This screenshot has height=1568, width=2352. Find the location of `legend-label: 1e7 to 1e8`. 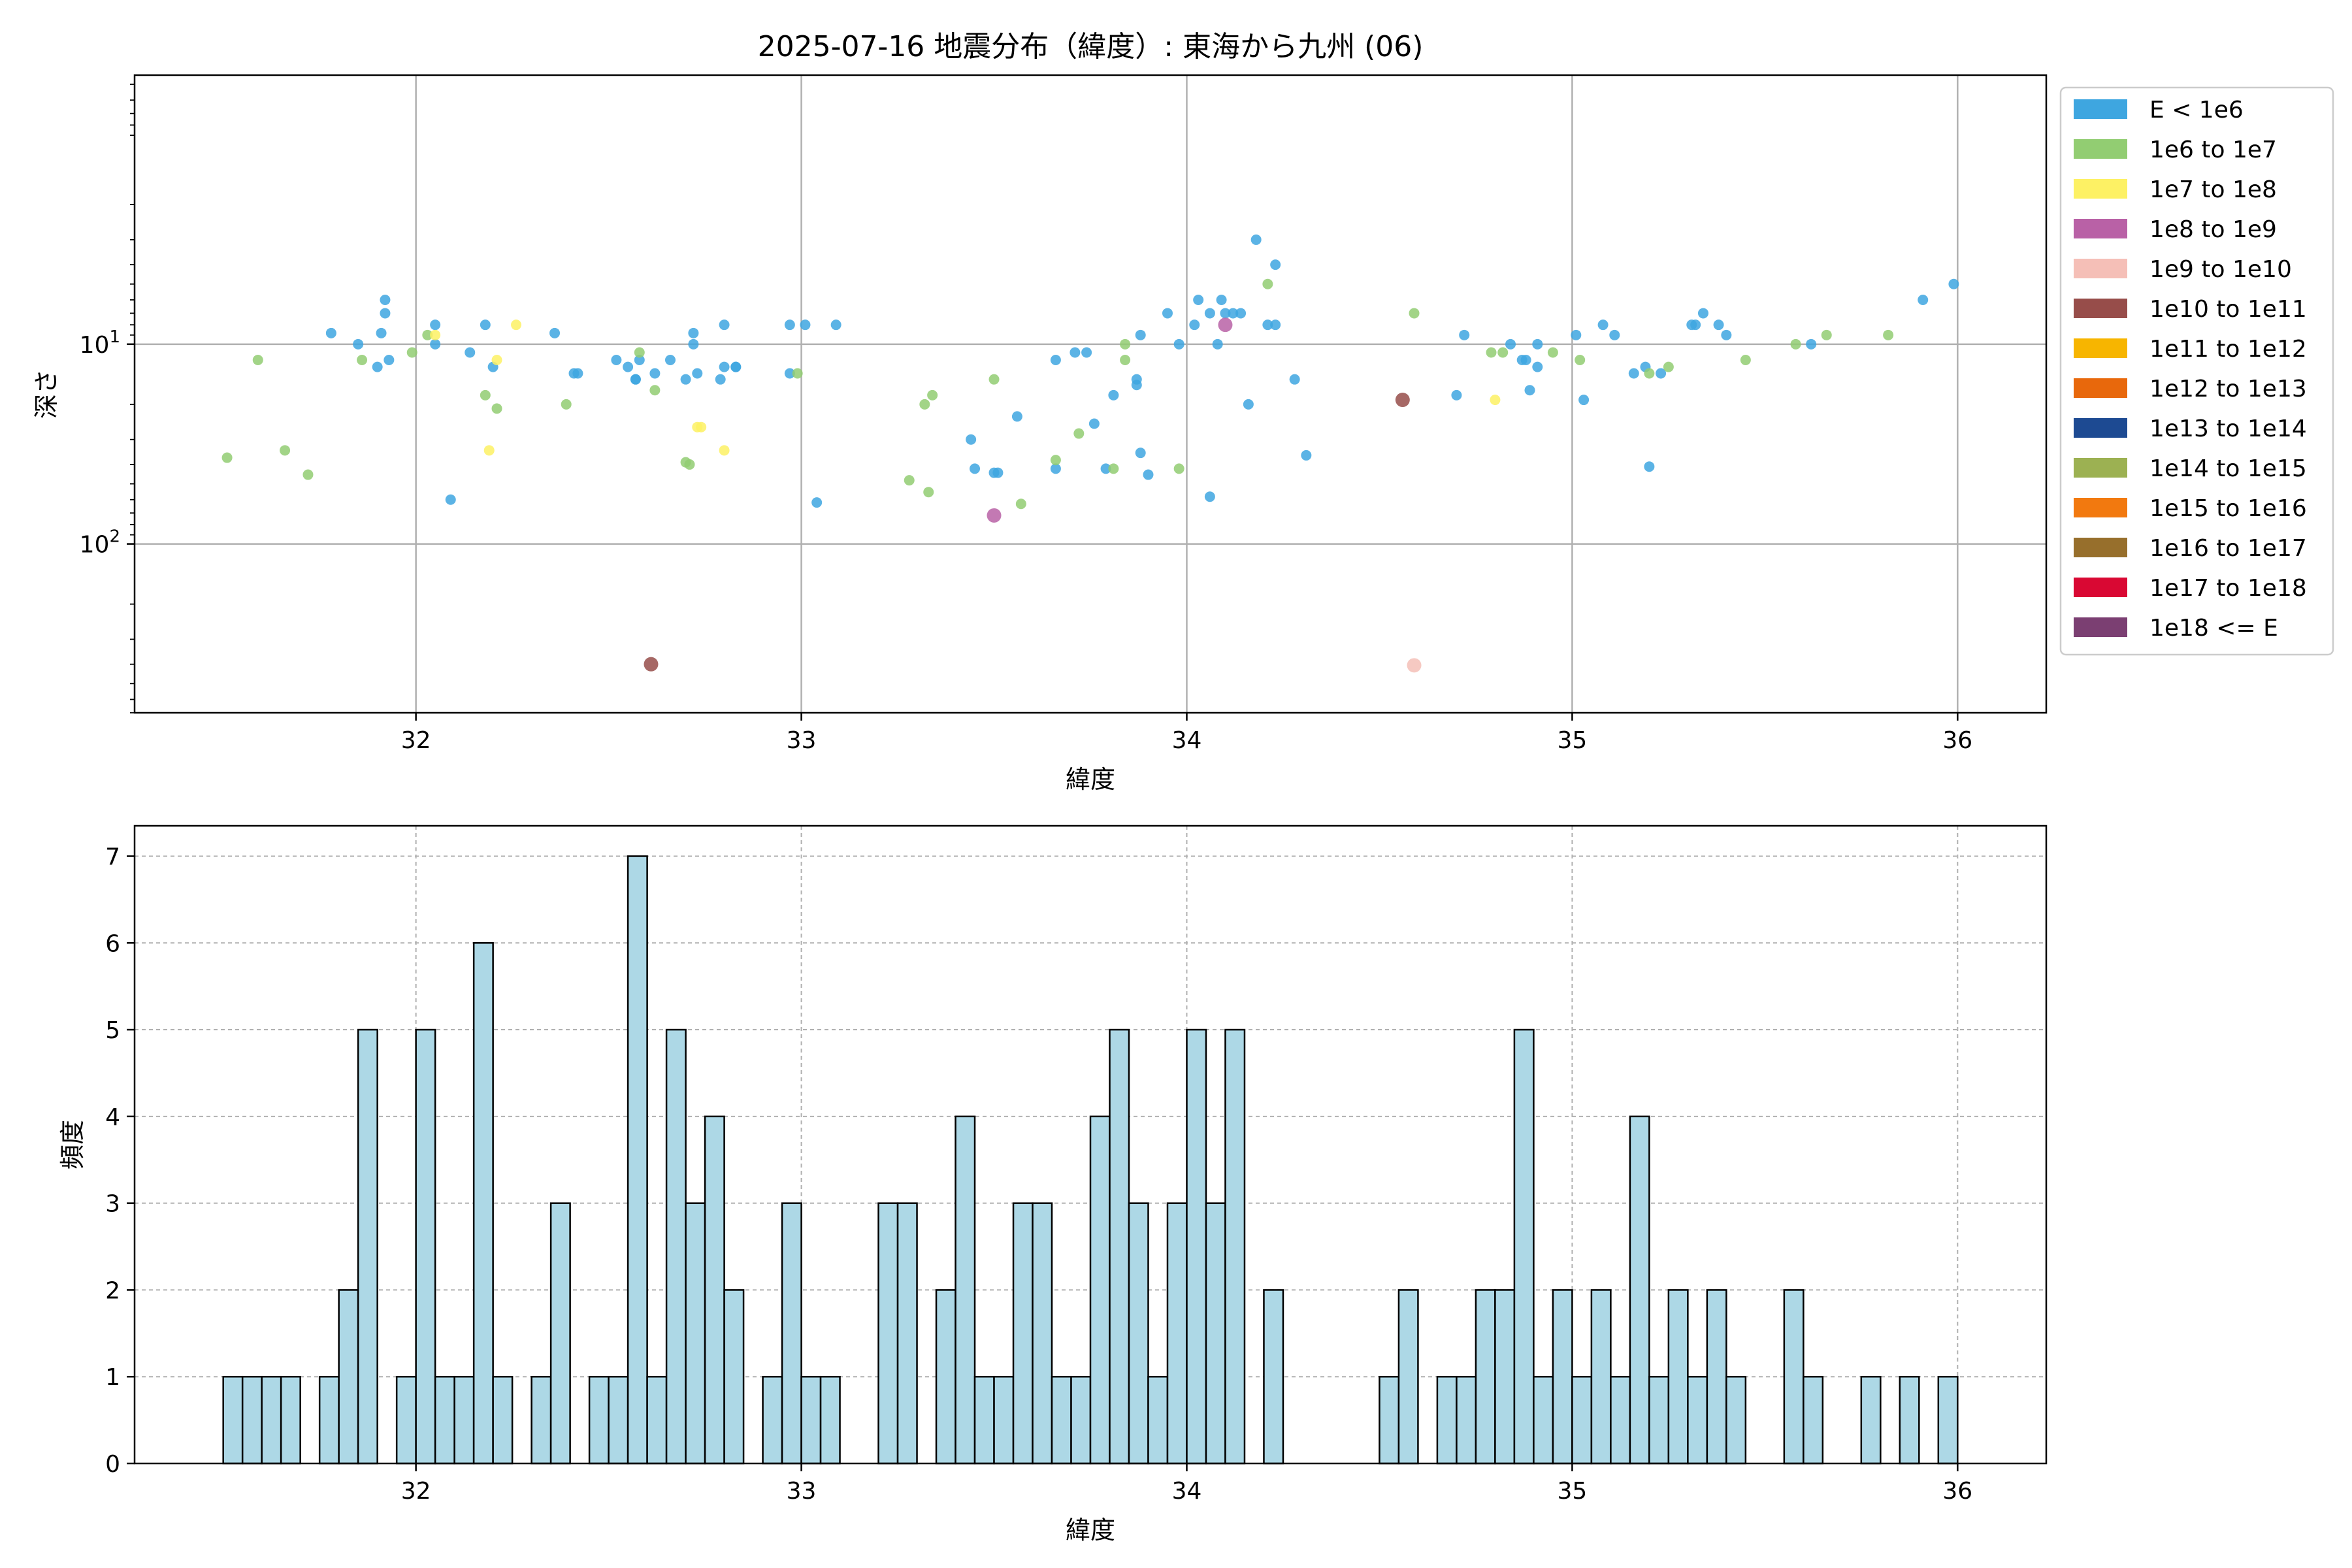

legend-label: 1e7 to 1e8 is located at coordinates (2213, 189).